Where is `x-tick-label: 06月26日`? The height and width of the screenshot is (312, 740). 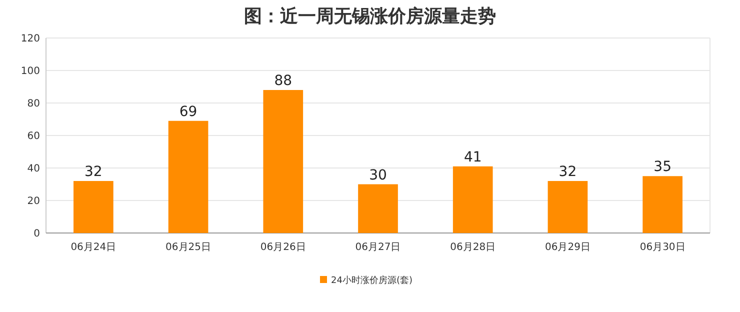 x-tick-label: 06月26日 is located at coordinates (283, 247).